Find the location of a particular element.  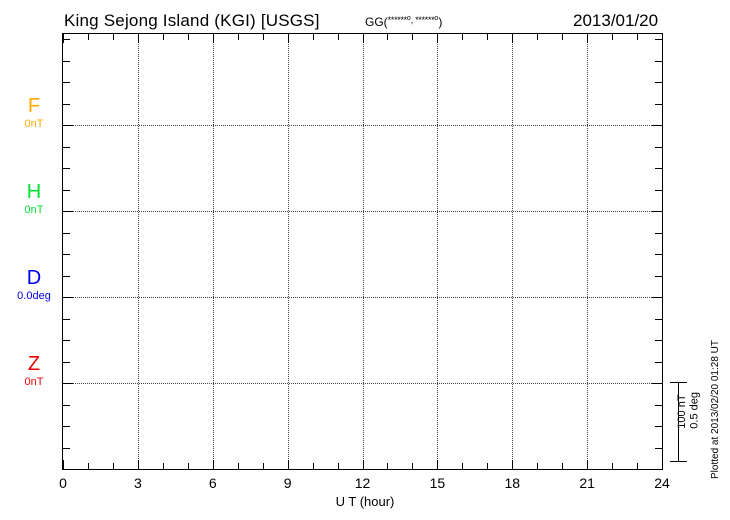

component-unit-d: 0.0deg is located at coordinates (34, 296).